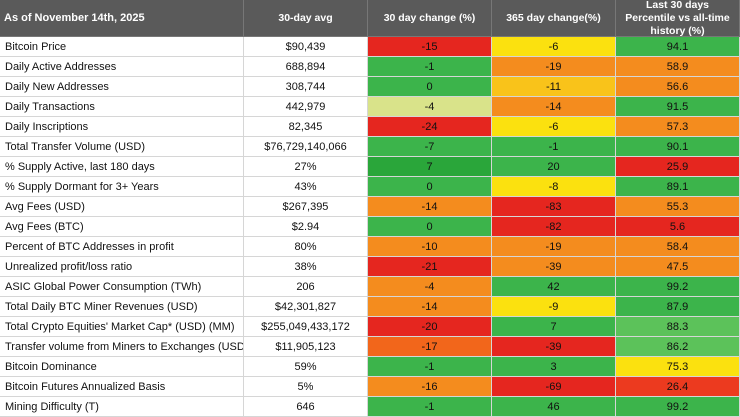 This screenshot has width=740, height=417. I want to click on column-header: 30 day change (%), so click(430, 18).